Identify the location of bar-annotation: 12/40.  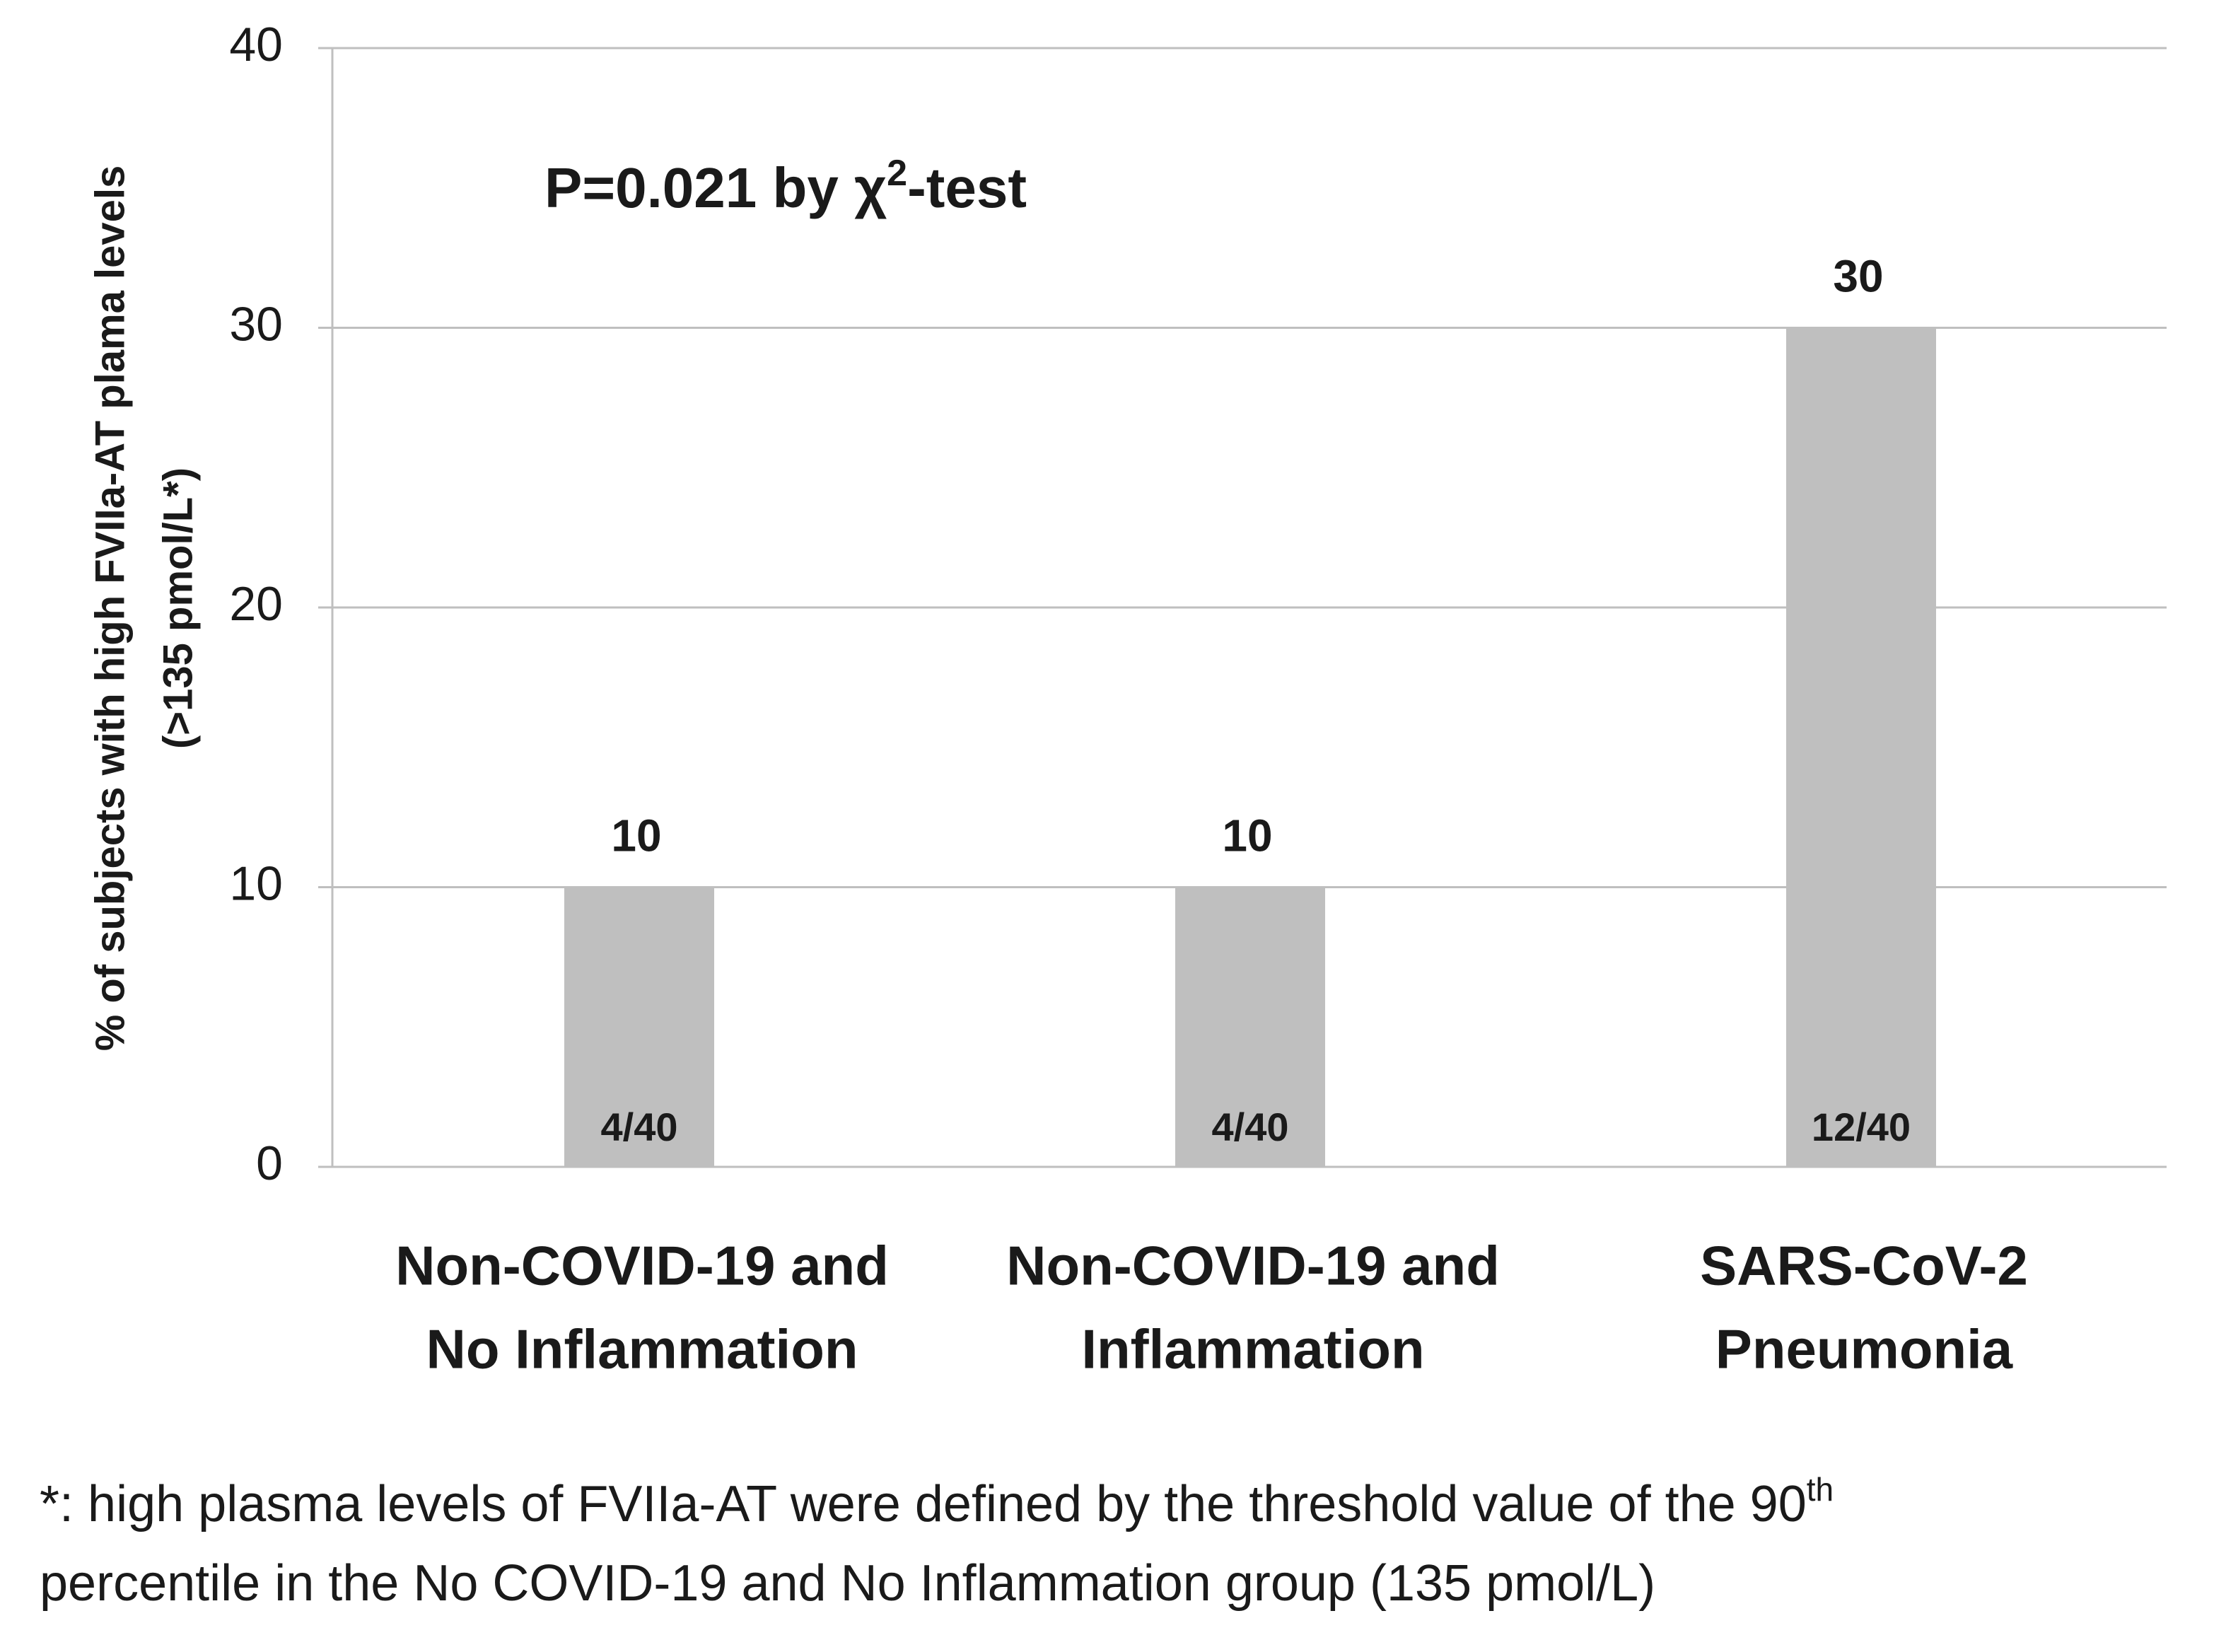
(1861, 1127).